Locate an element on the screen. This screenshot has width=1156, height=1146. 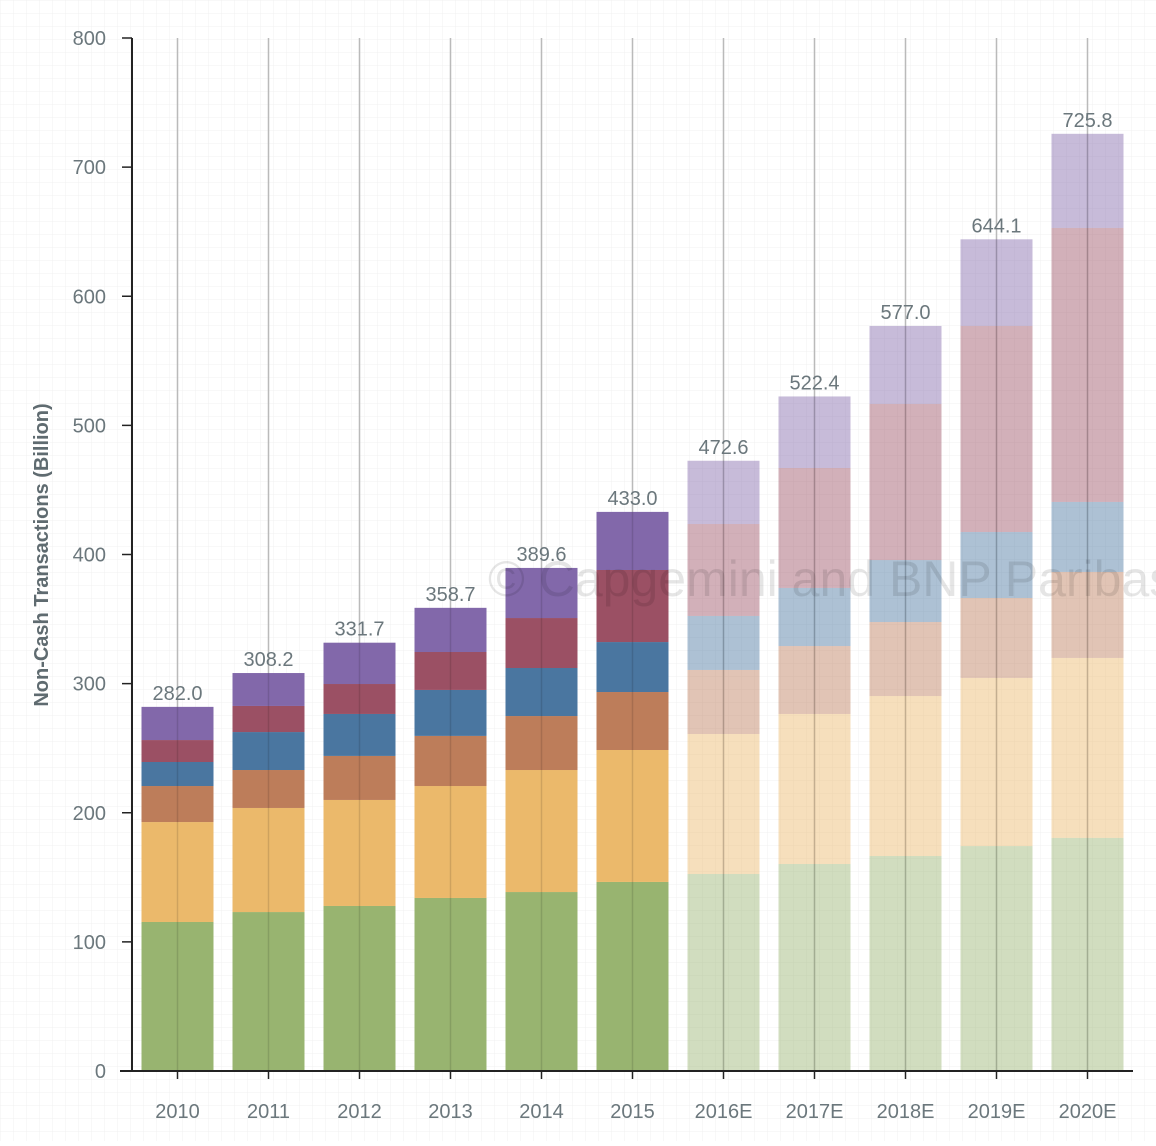
total-label: 433.0 is located at coordinates (632, 499).